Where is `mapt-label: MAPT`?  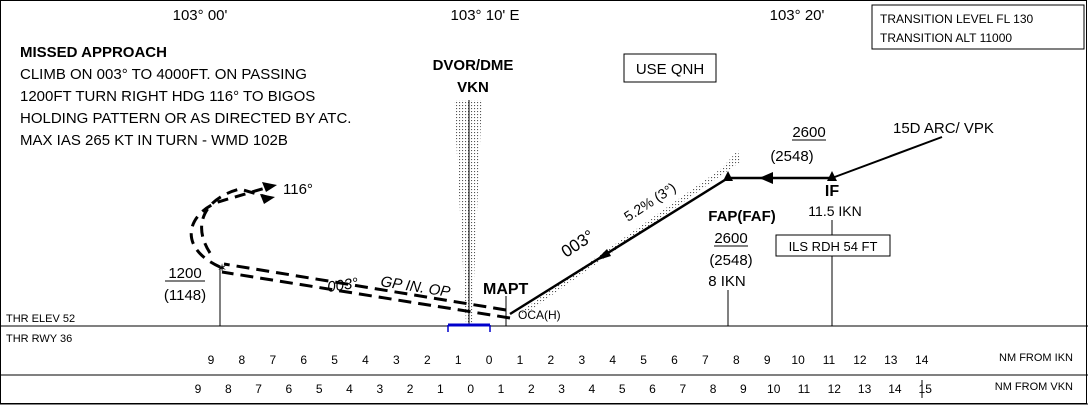
mapt-label: MAPT is located at coordinates (506, 289).